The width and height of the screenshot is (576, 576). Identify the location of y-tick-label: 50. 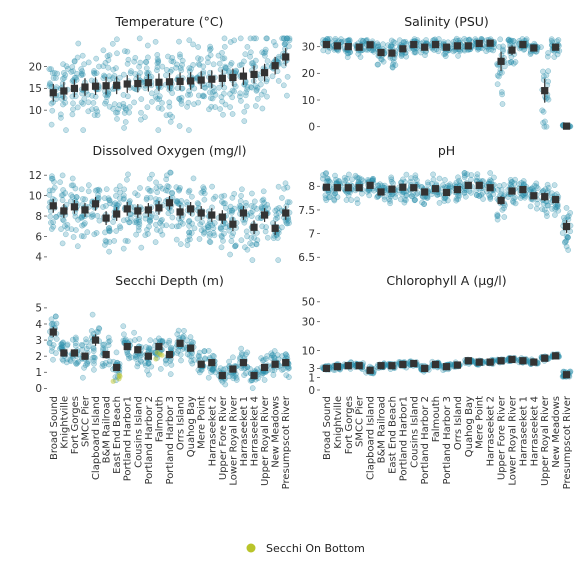
(308, 303).